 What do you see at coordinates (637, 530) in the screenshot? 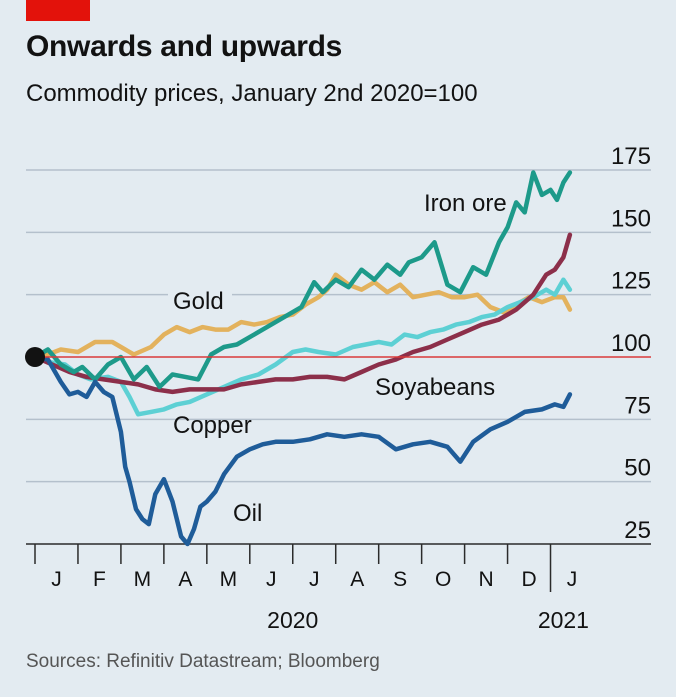
I see `y-tick-label: 25` at bounding box center [637, 530].